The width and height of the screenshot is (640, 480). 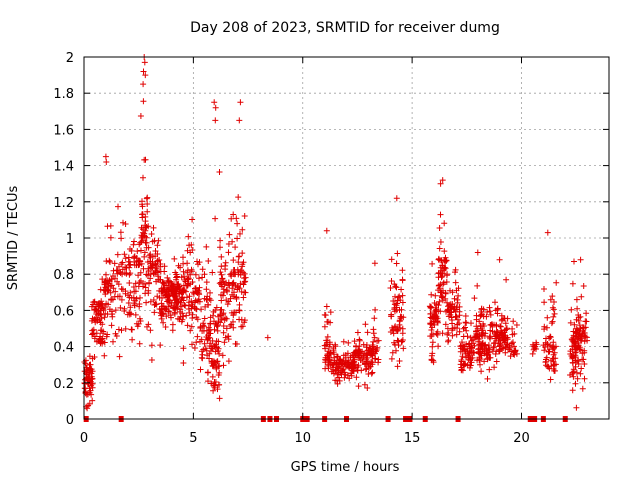 I want to click on y-tick-label: 1.2, so click(x=63, y=203).